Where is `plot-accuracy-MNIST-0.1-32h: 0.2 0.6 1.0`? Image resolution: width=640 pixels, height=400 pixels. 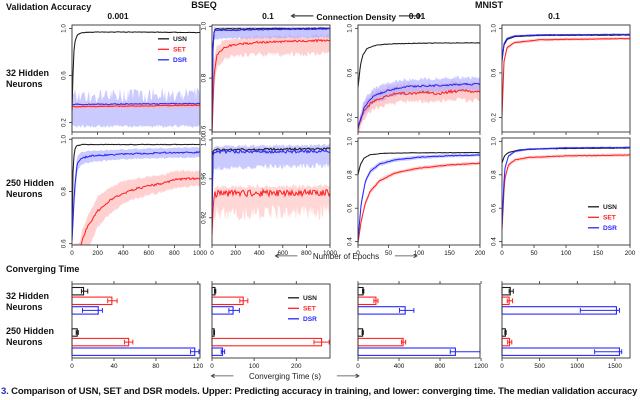 plot-accuracy-MNIST-0.1-32h: 0.2 0.6 1.0 is located at coordinates (561, 79).